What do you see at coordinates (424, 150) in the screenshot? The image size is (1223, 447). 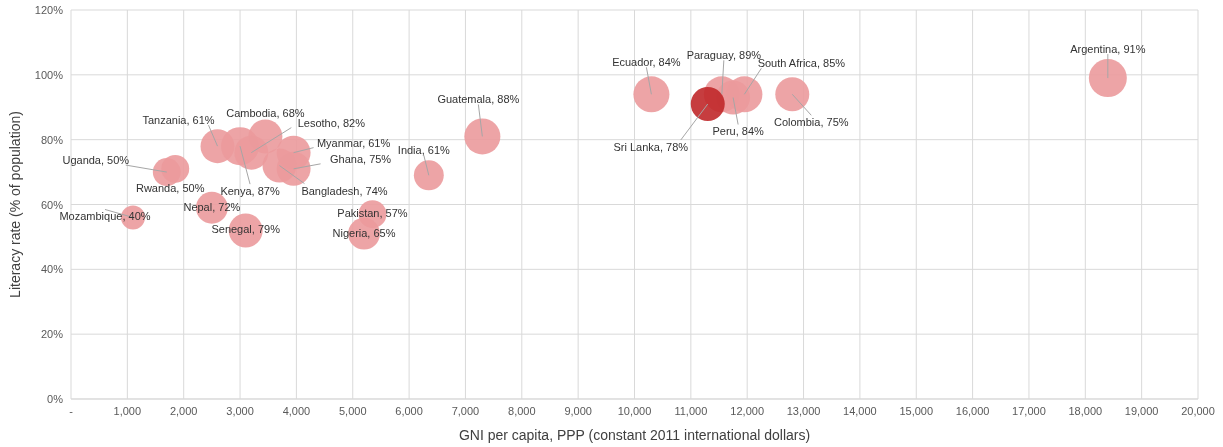 I see `annotation: India, 61%` at bounding box center [424, 150].